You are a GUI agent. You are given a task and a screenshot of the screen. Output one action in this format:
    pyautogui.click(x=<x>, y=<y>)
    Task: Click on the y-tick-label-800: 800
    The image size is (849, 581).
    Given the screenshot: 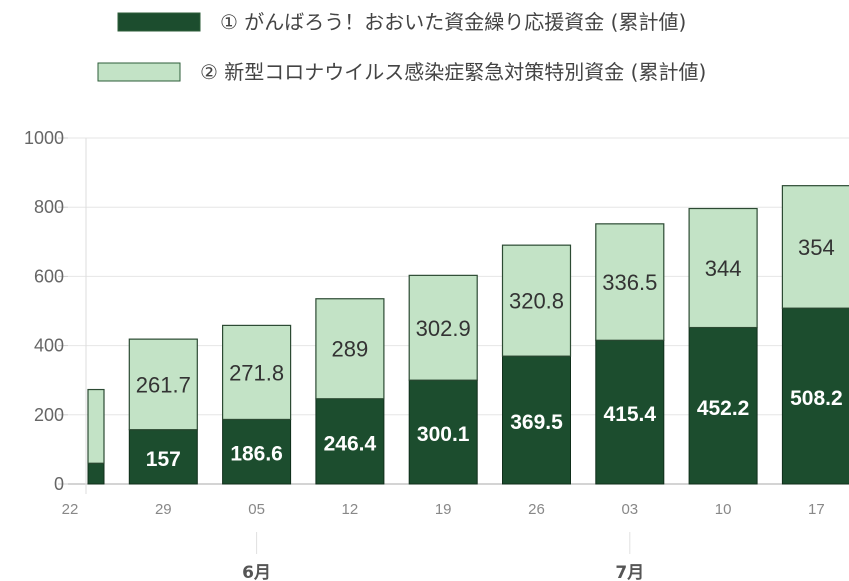 What is the action you would take?
    pyautogui.click(x=49, y=207)
    